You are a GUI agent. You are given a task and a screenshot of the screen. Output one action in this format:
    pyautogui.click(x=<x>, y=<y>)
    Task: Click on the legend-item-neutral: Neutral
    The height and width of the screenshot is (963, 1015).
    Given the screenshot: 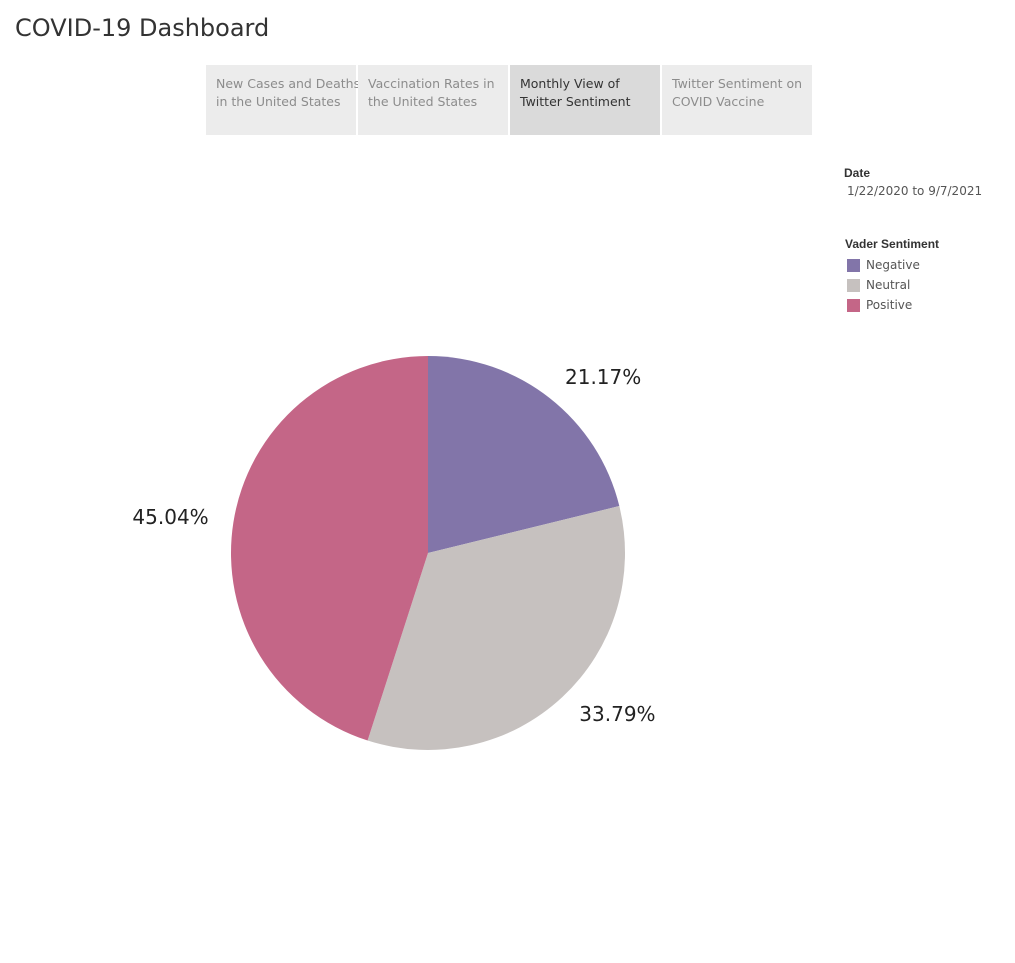 What is the action you would take?
    pyautogui.click(x=893, y=285)
    